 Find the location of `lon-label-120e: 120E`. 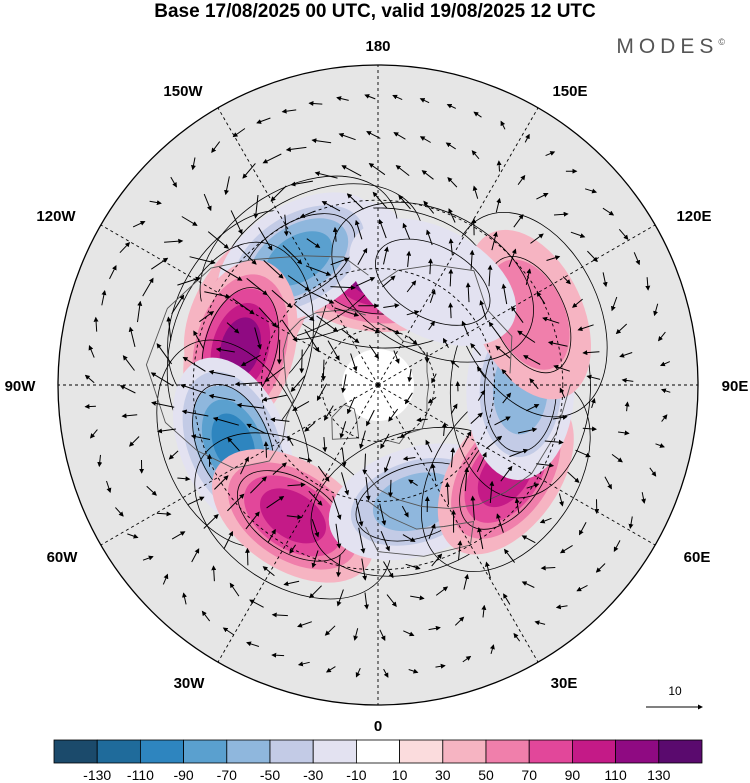

lon-label-120e: 120E is located at coordinates (693, 216).